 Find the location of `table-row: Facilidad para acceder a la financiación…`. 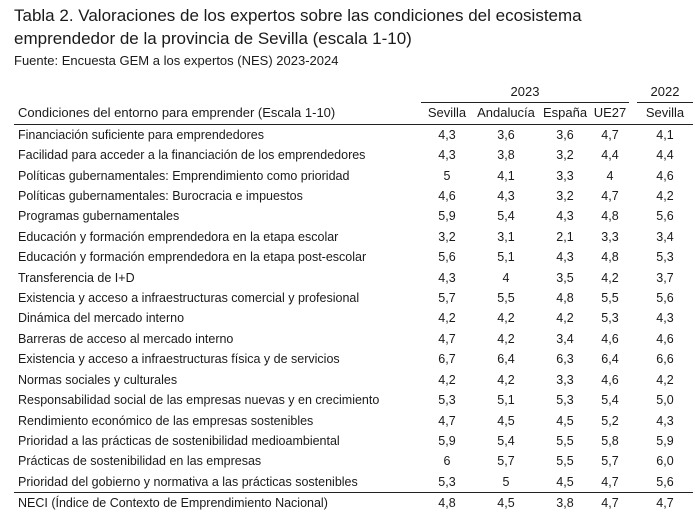

table-row: Facilidad para acceder a la financiación… is located at coordinates (353, 155).